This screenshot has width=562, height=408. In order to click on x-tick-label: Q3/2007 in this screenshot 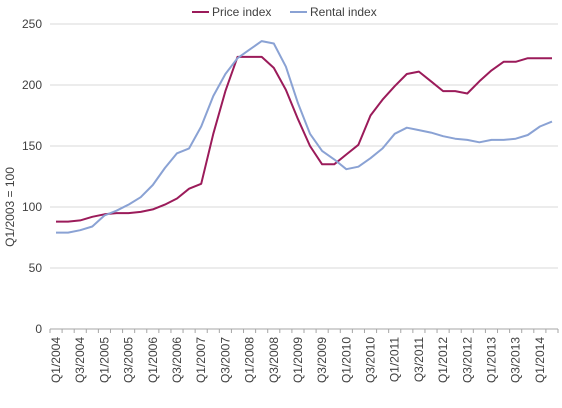, I will do `click(225, 360)`.